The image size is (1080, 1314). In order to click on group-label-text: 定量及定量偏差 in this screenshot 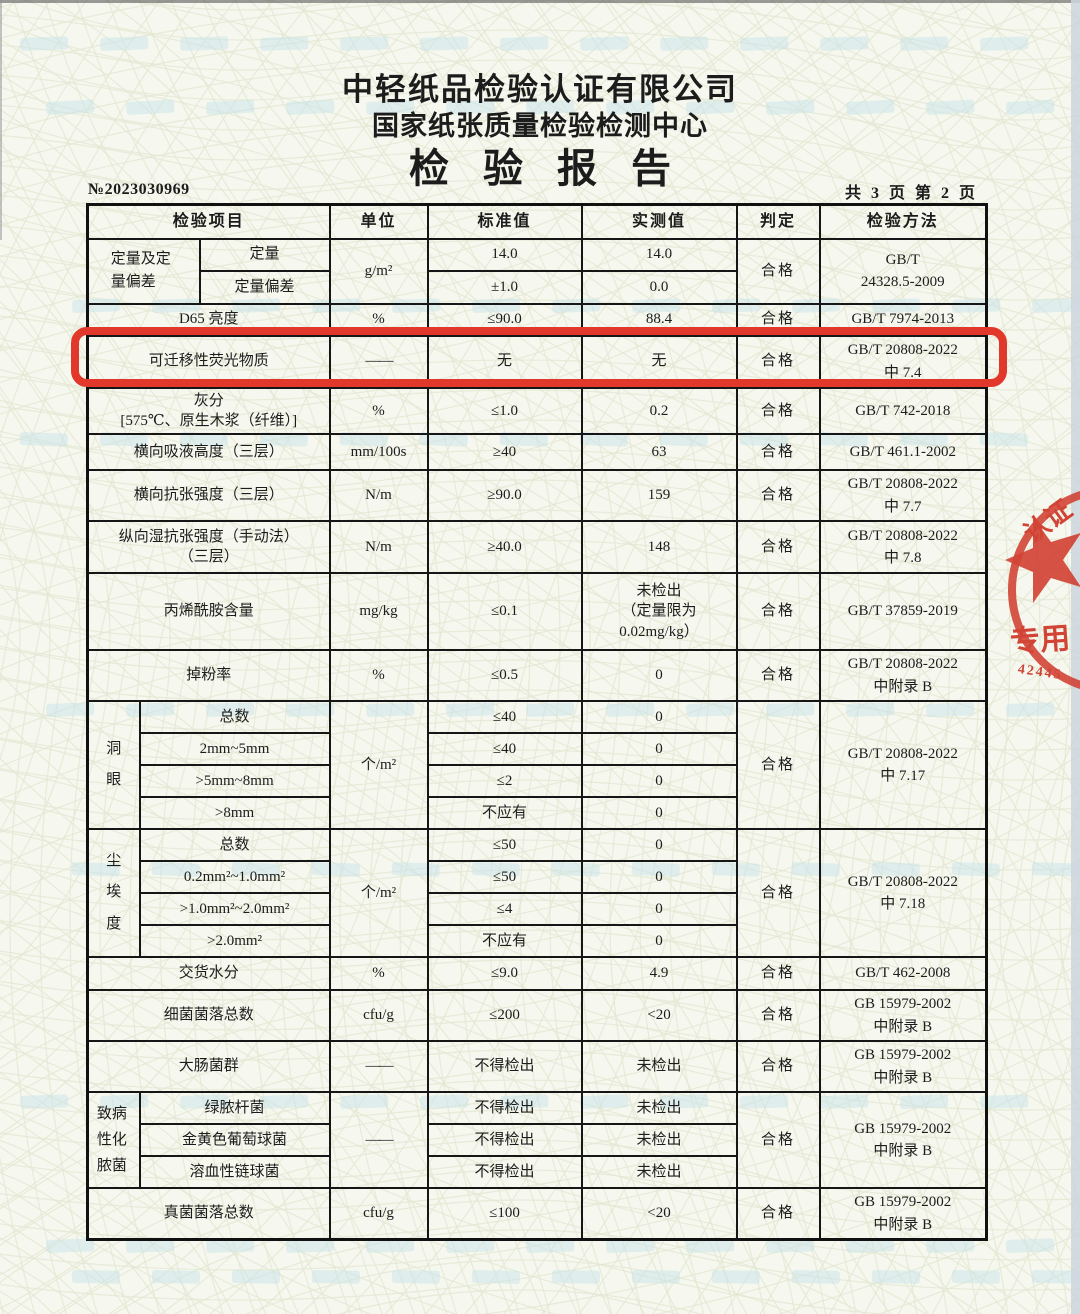, I will do `click(140, 270)`.